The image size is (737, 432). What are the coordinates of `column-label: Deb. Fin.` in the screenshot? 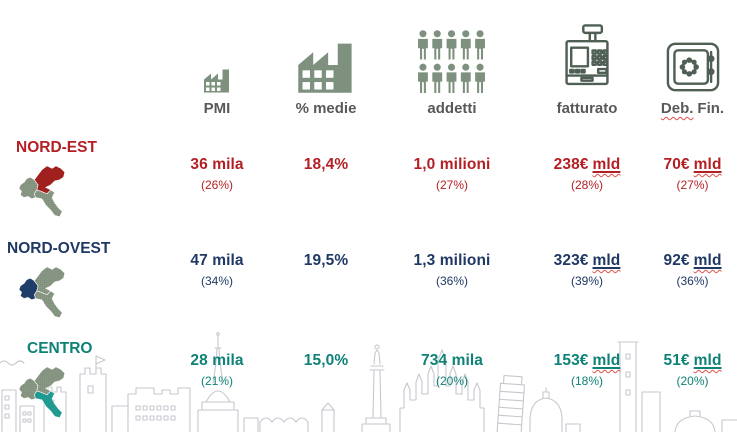 It's located at (692, 108).